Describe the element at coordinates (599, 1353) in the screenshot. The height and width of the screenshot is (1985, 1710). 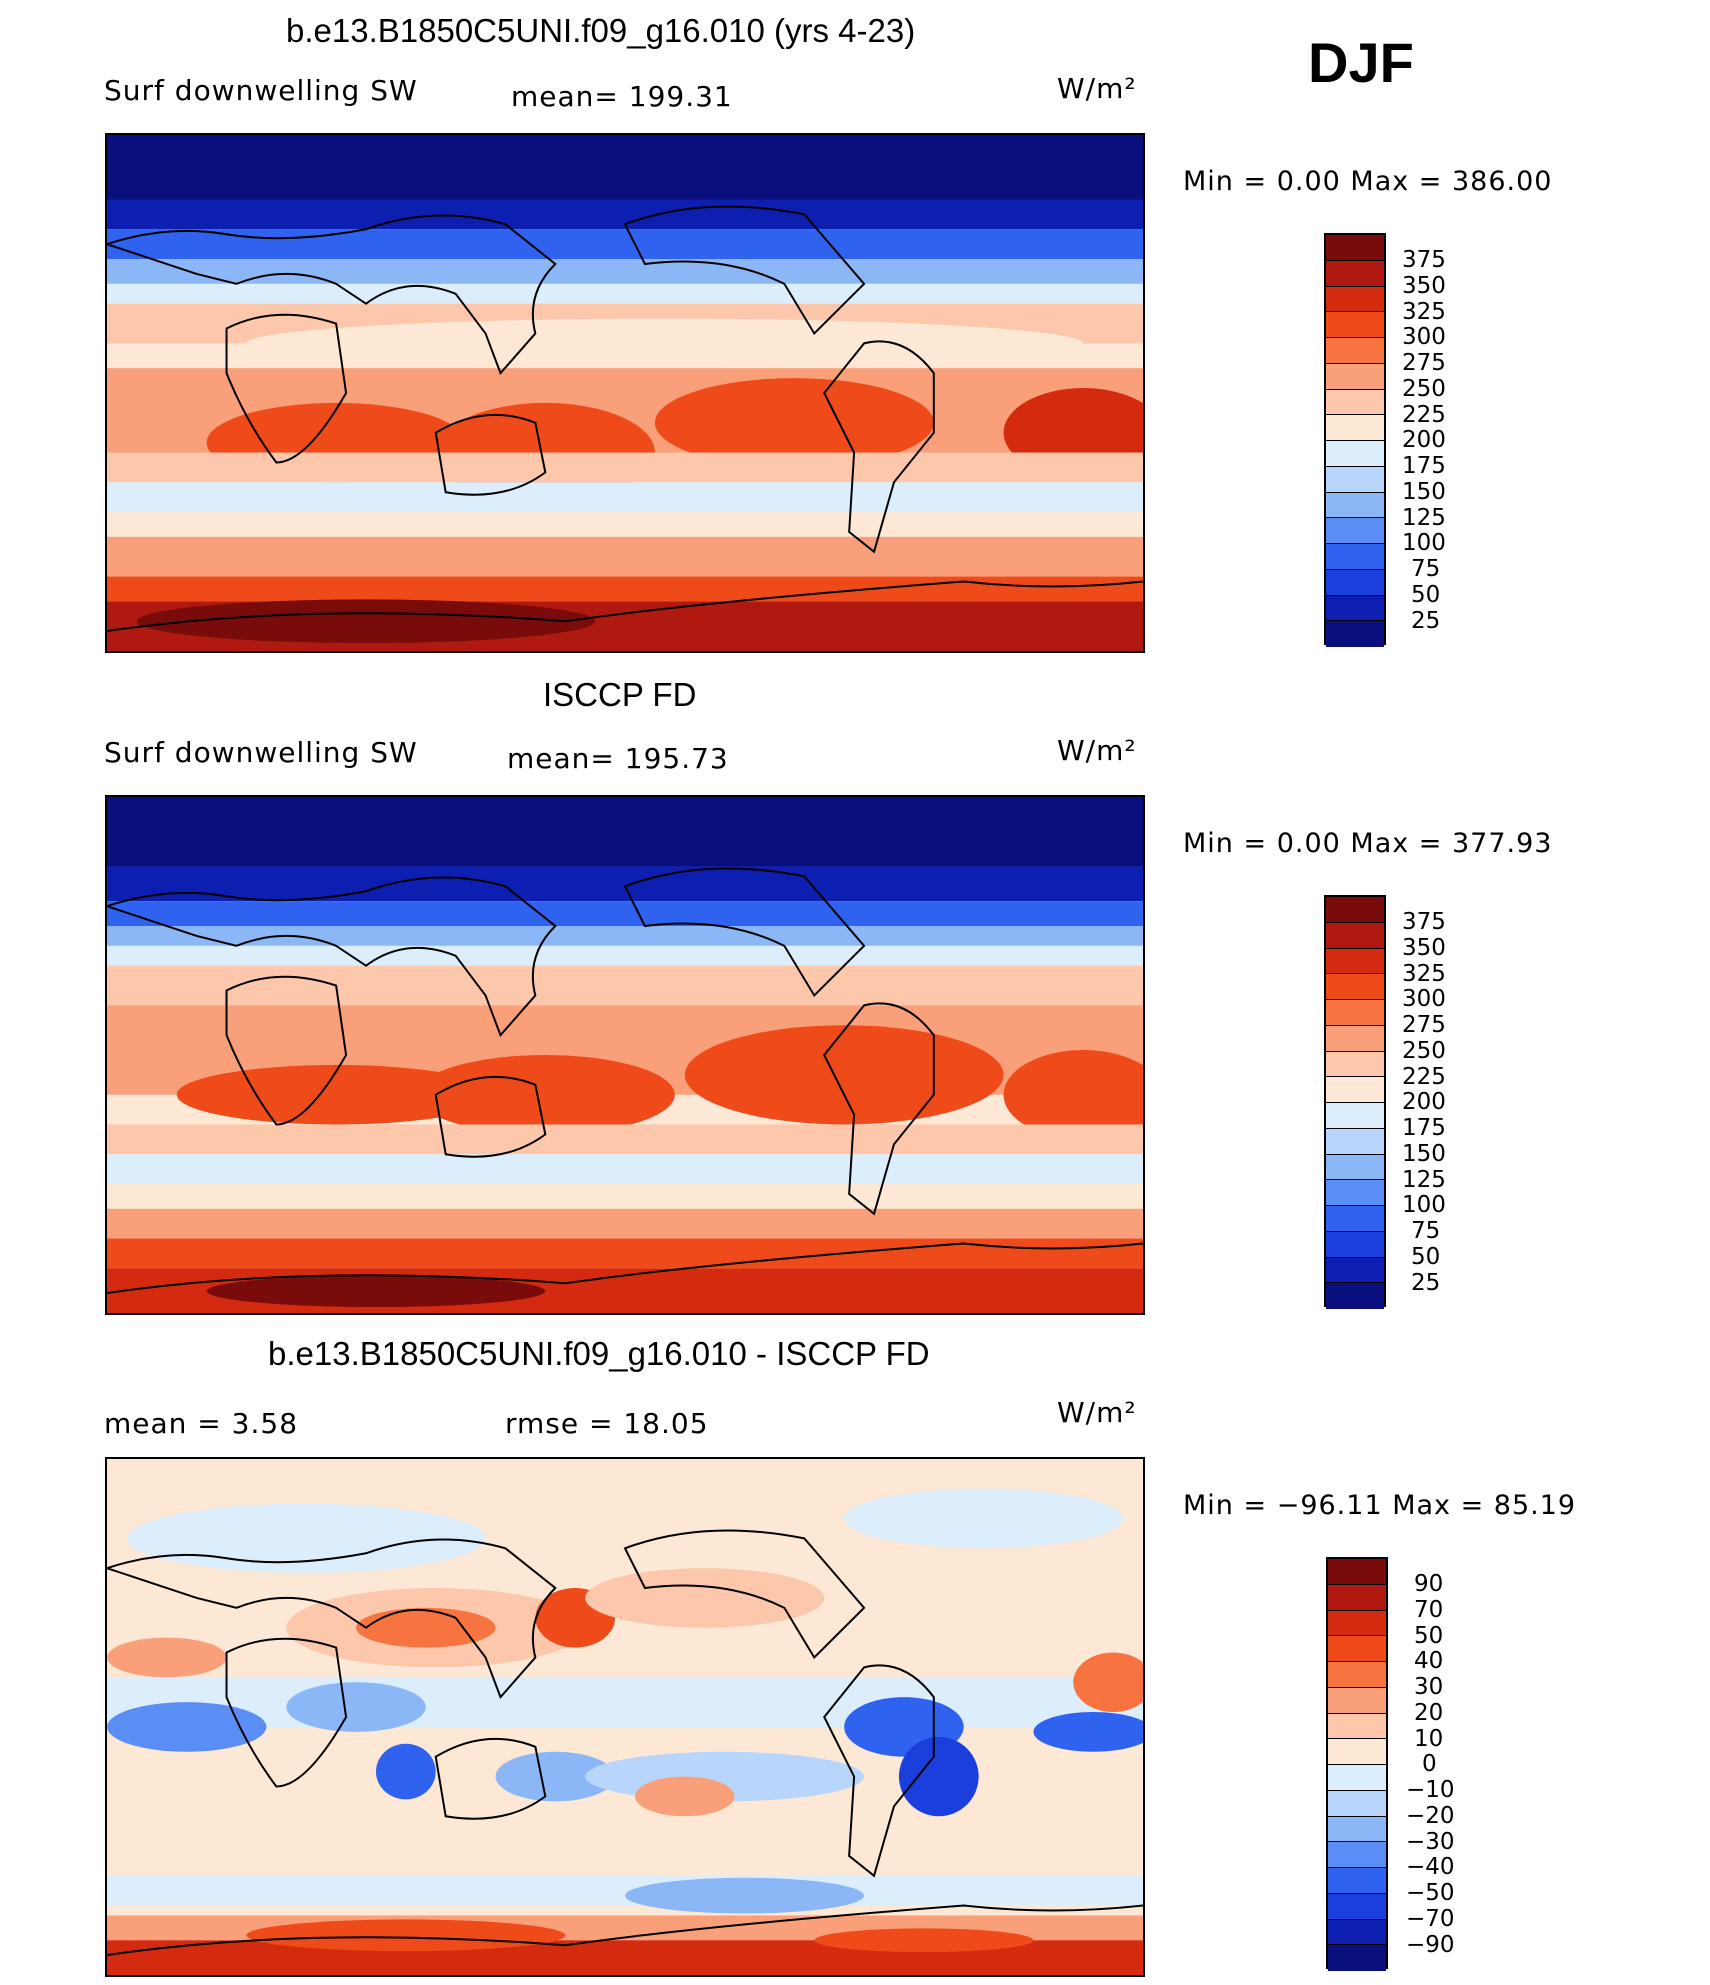
I see `panel-3-title: b.e13.B1850C5UNI.f09_g16.010 - ISCCP FD` at that location.